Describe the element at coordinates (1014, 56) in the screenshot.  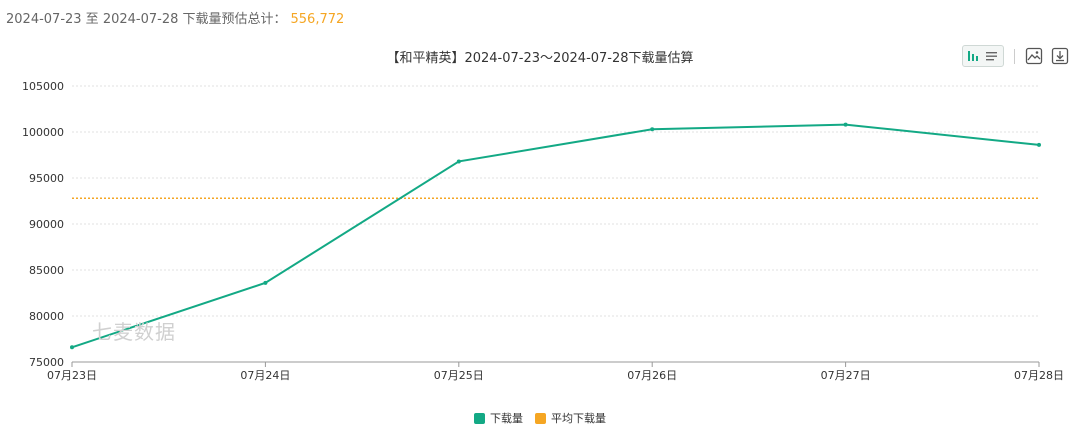
I see `toolbar-divider` at that location.